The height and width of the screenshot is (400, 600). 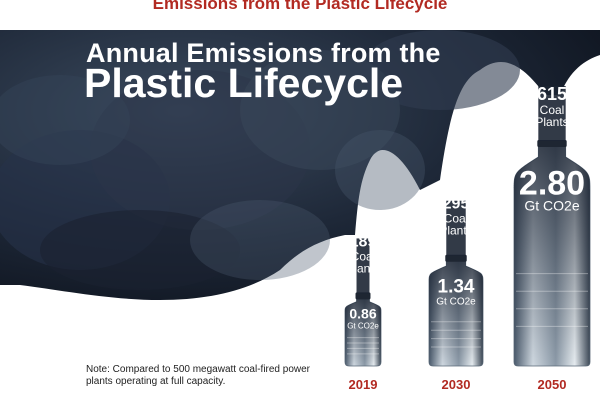 I want to click on bottle-cap-2019, so click(x=363, y=296).